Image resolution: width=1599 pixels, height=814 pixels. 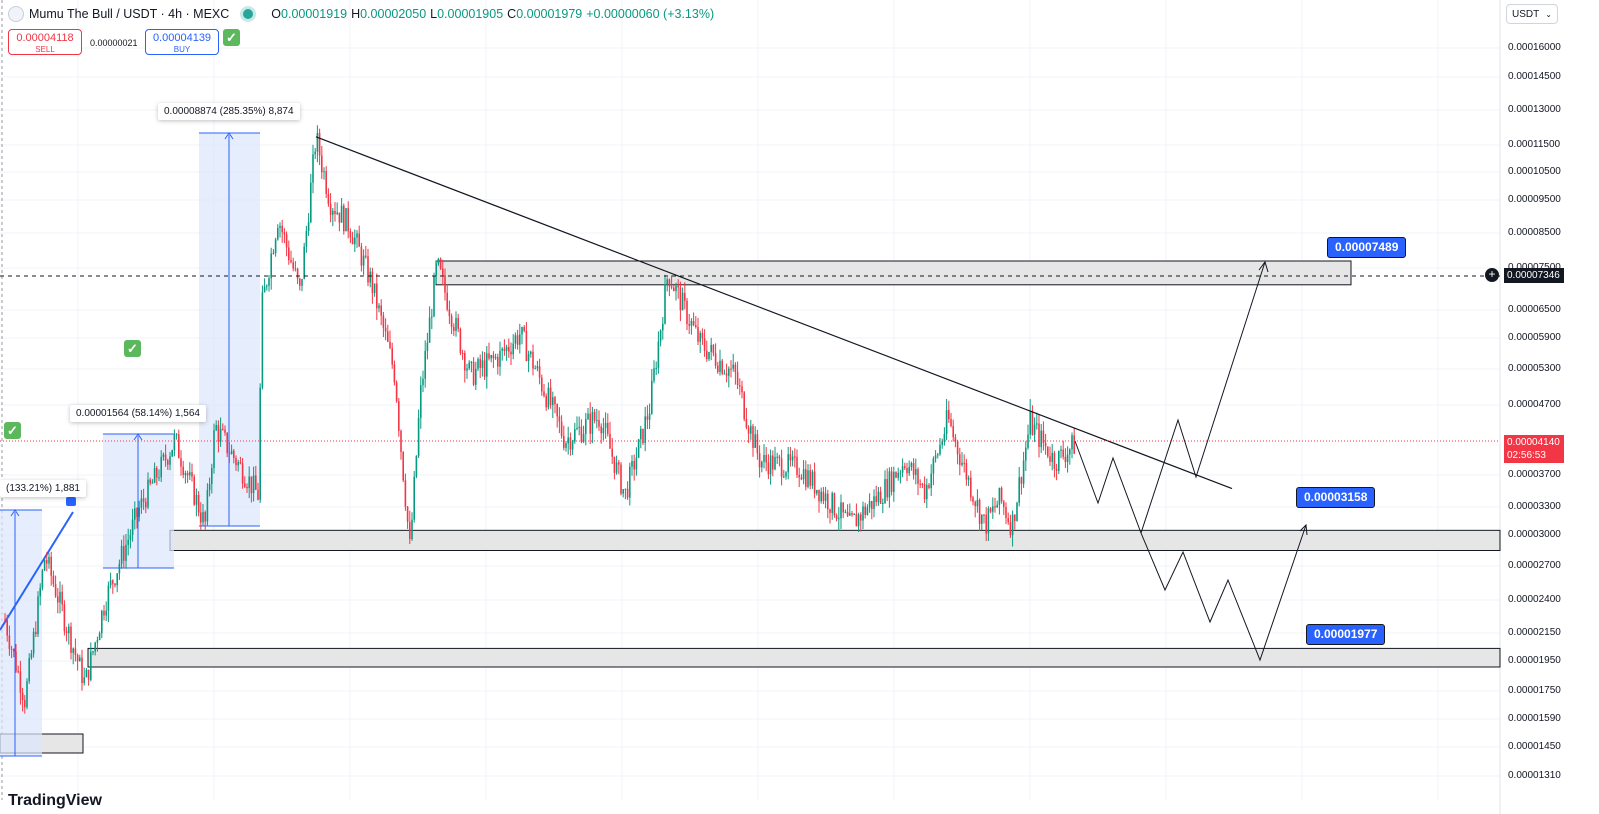 What do you see at coordinates (1534, 275) in the screenshot?
I see `crosshair-price-badge: 0.00007346` at bounding box center [1534, 275].